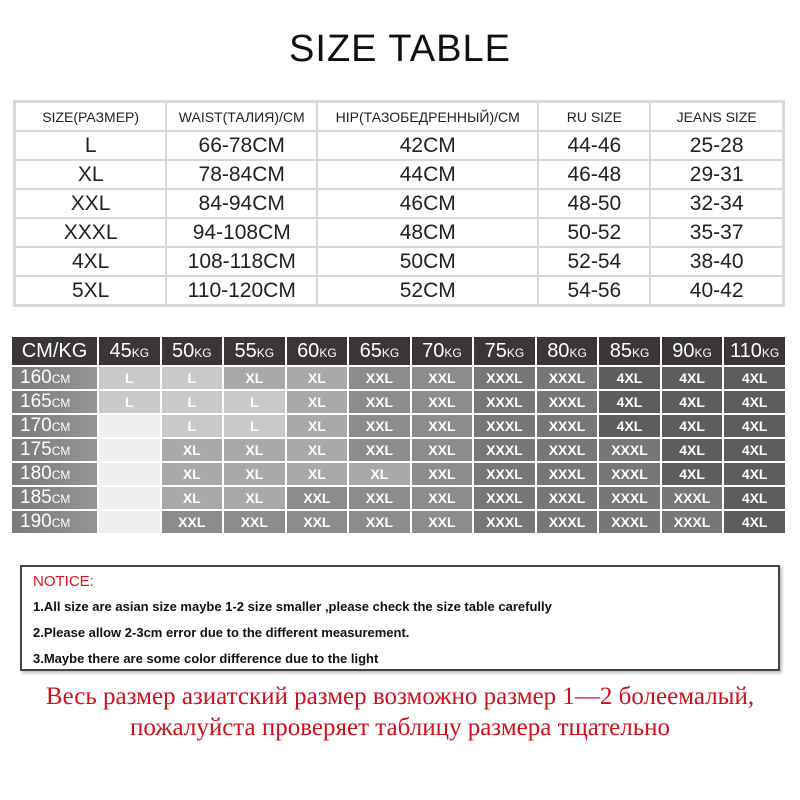 The height and width of the screenshot is (800, 800). I want to click on weight-header: 55KG, so click(254, 351).